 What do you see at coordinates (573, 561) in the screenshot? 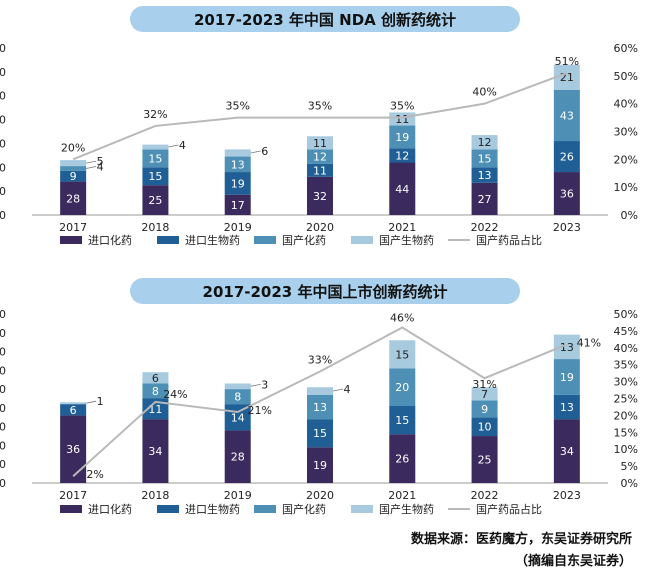
I see `note-text: （摘编自东吴证券）` at bounding box center [573, 561].